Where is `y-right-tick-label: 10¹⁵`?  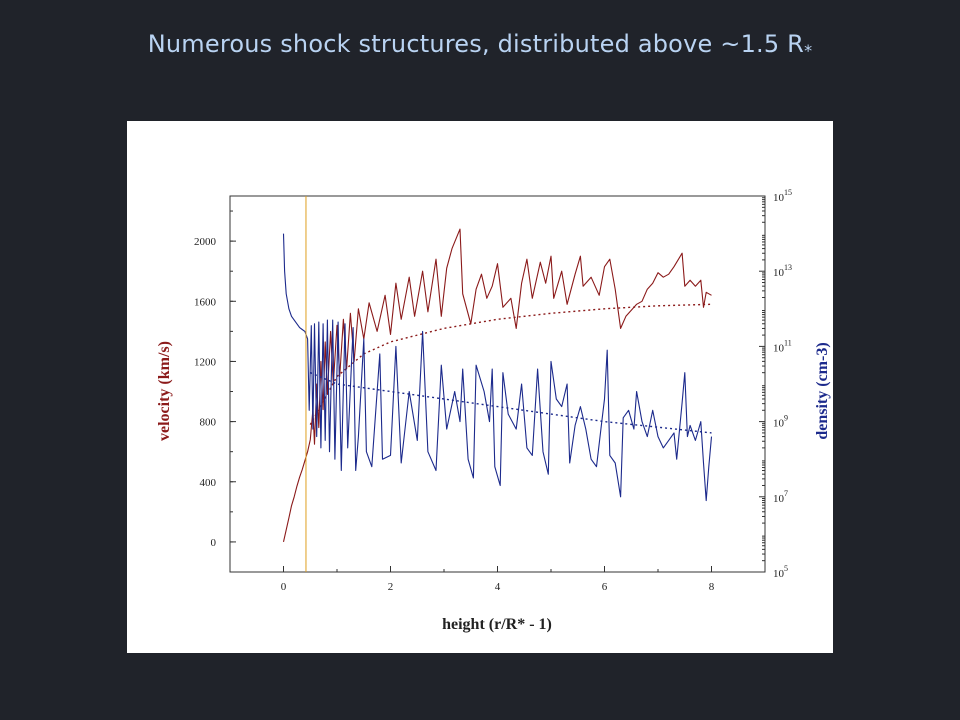
y-right-tick-label: 10¹⁵ is located at coordinates (782, 196).